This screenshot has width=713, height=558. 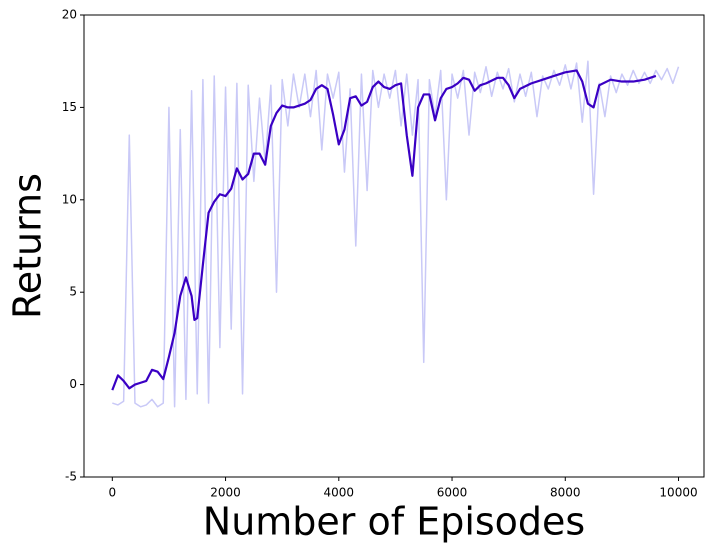 I want to click on y-tick-label: -5, so click(x=71, y=477).